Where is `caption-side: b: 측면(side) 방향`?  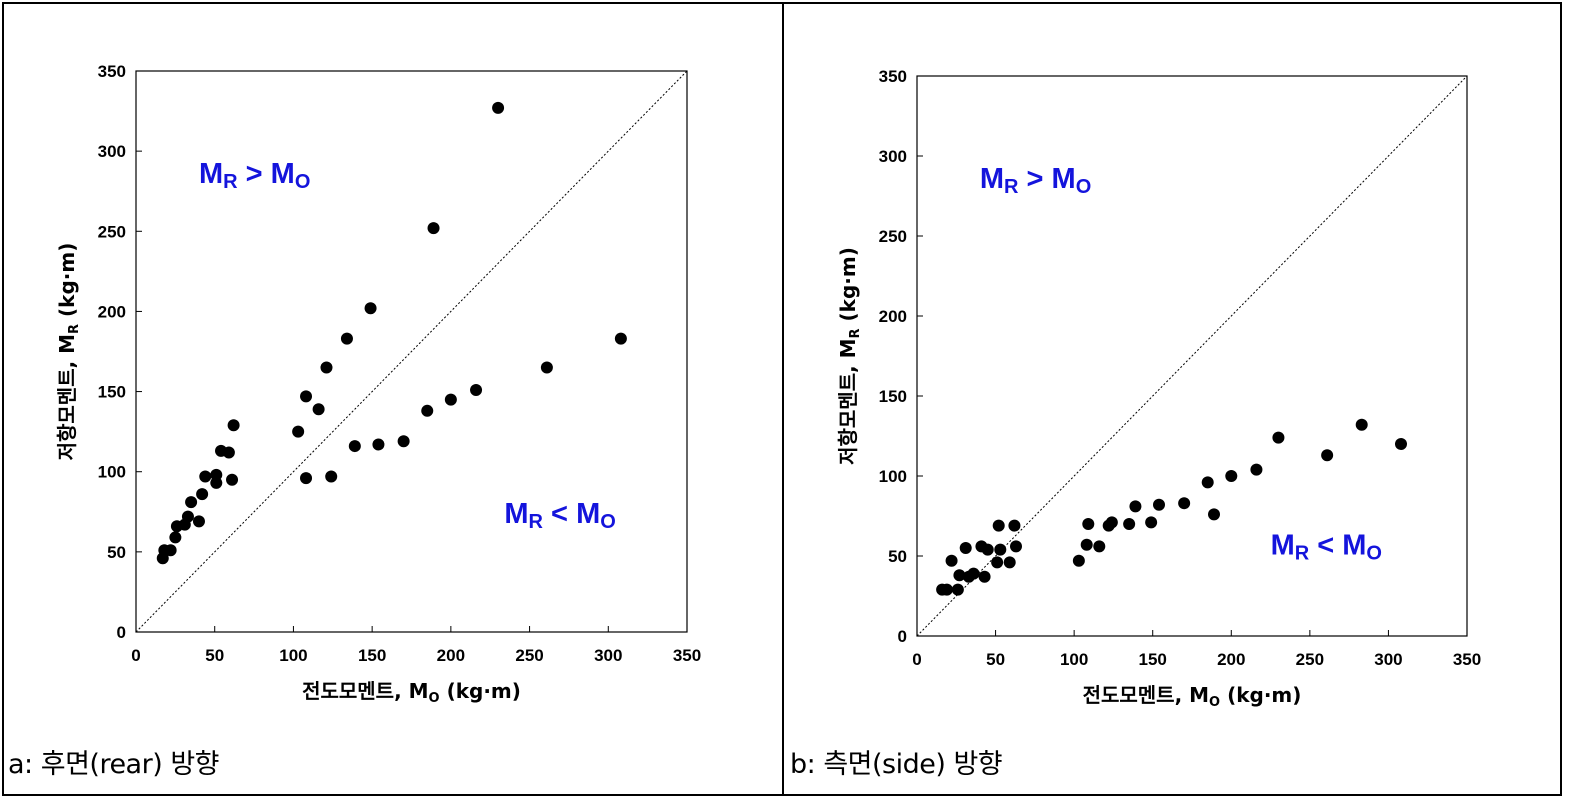 caption-side: b: 측면(side) 방향 is located at coordinates (896, 764).